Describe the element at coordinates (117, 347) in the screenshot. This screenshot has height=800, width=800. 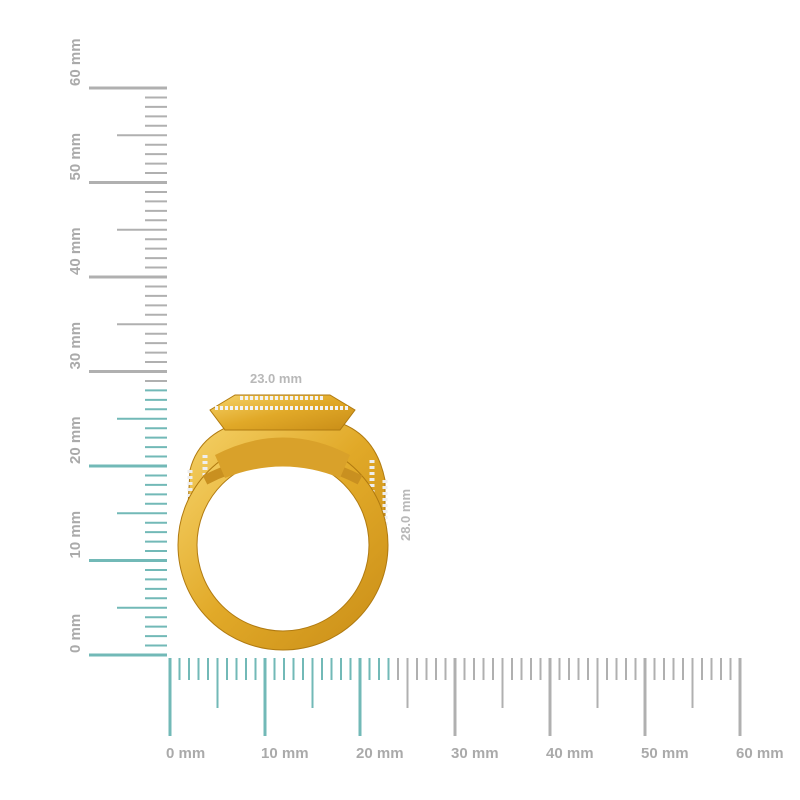
I see `vertical-ruler: 0 mm 10 mm 20 mm 30 mm 40 mm 50 mm 60 mm` at that location.